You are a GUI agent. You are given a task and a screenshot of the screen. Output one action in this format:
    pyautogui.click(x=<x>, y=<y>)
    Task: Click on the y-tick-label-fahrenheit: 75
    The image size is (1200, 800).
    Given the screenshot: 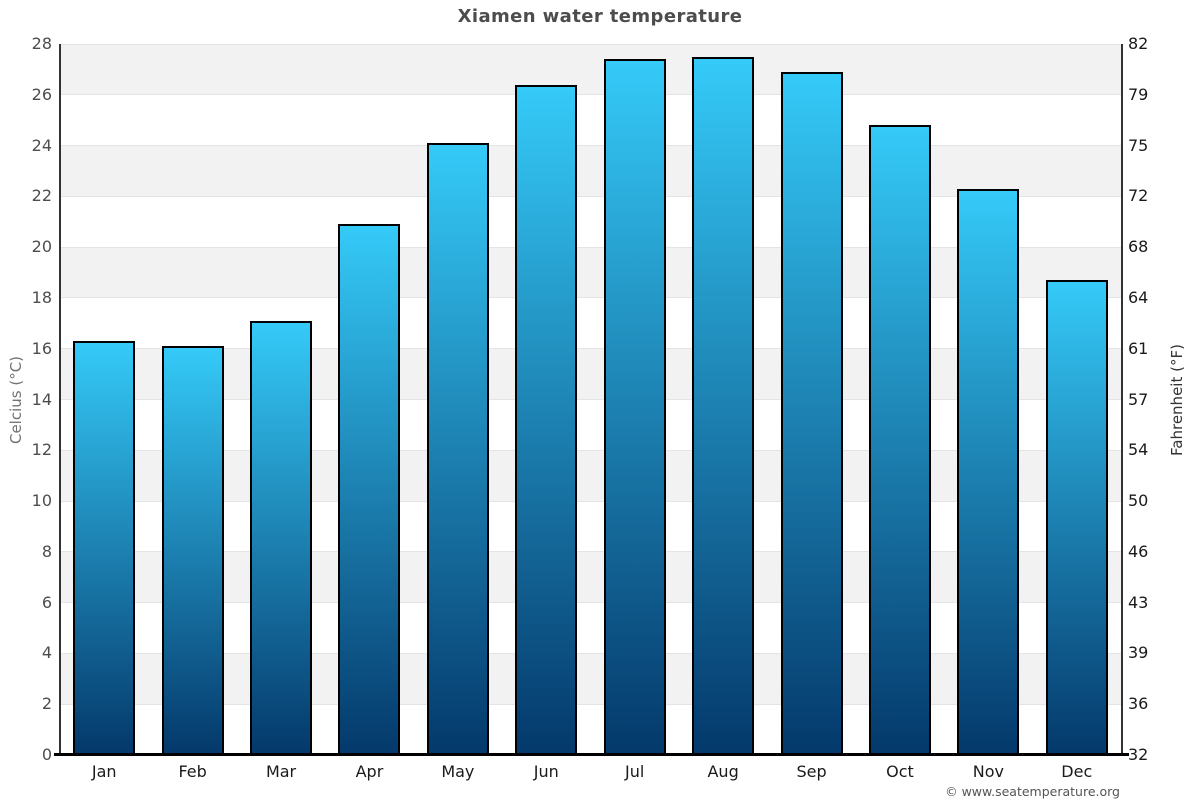 What is the action you would take?
    pyautogui.click(x=1138, y=145)
    